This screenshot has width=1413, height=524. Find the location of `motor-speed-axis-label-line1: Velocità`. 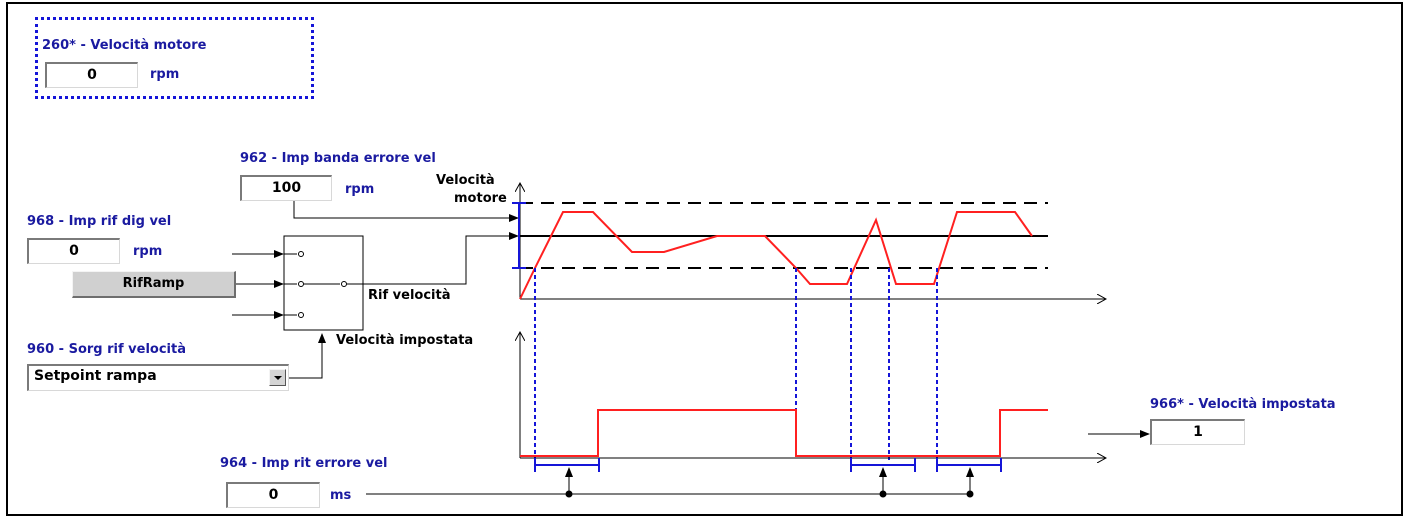

motor-speed-axis-label-line1: Velocità is located at coordinates (465, 180).